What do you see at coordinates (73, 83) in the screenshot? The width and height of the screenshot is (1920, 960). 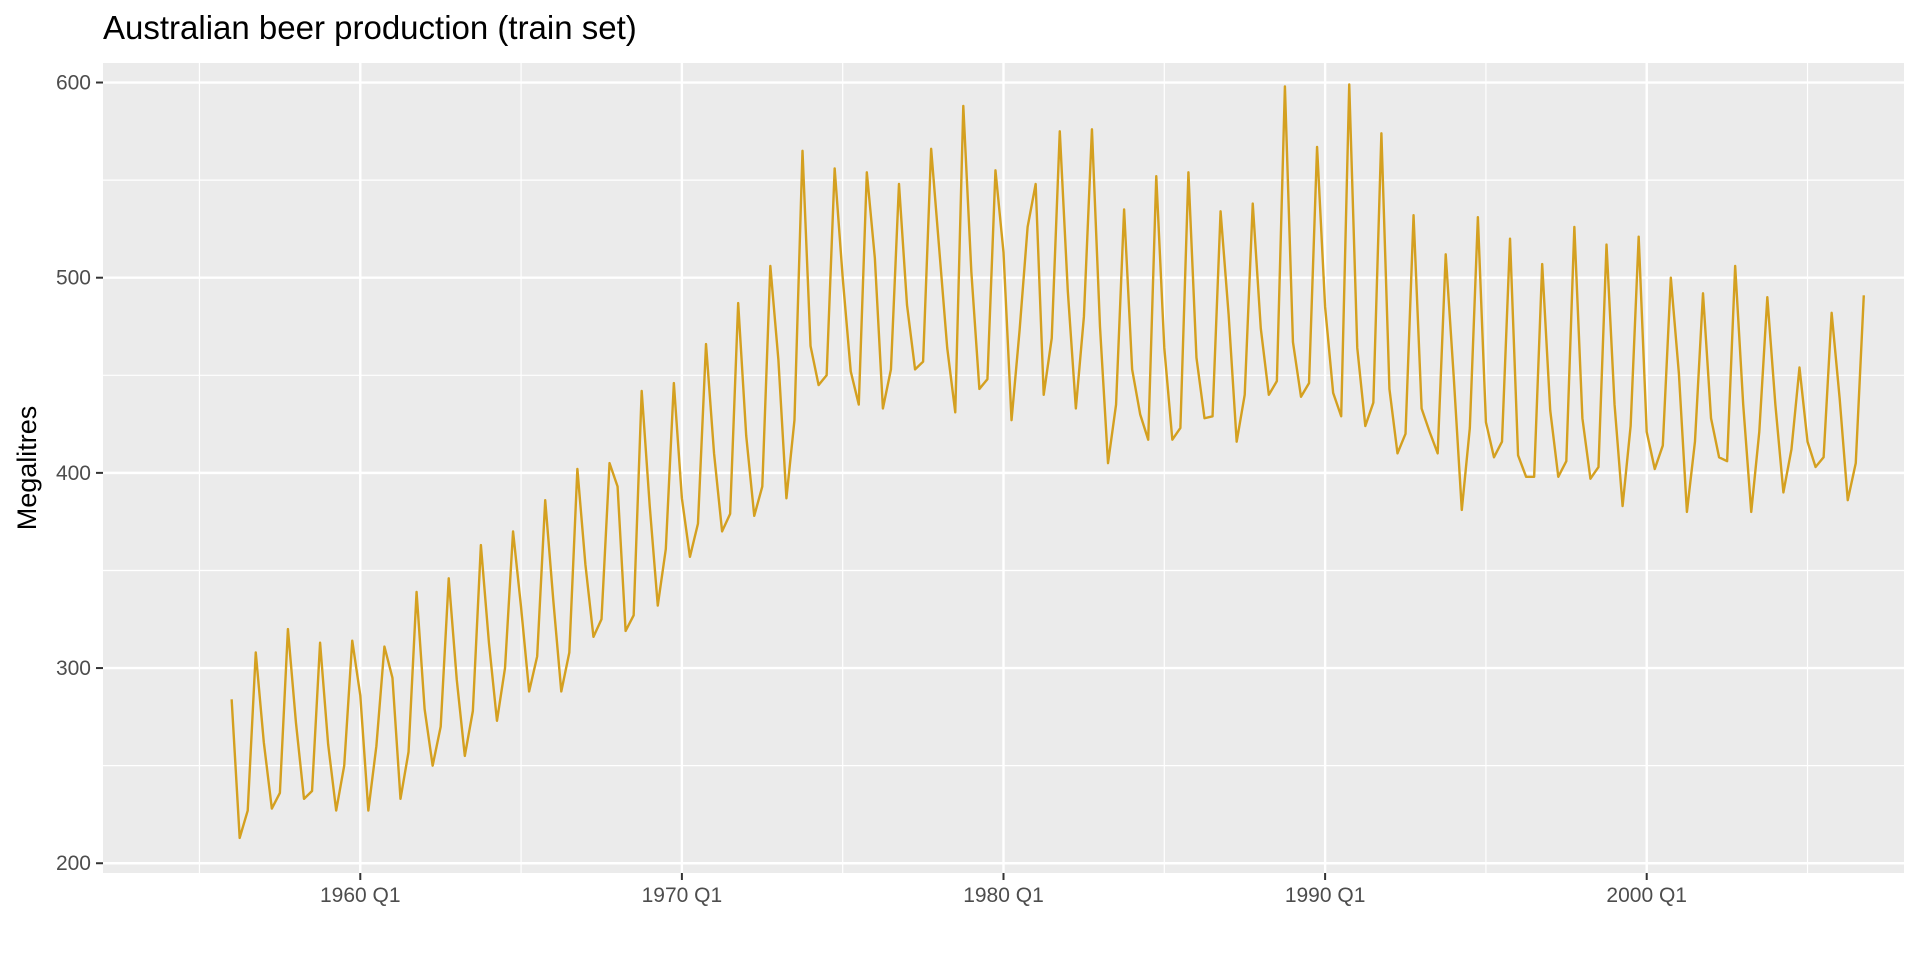 I see `y-tick-label: 600` at bounding box center [73, 83].